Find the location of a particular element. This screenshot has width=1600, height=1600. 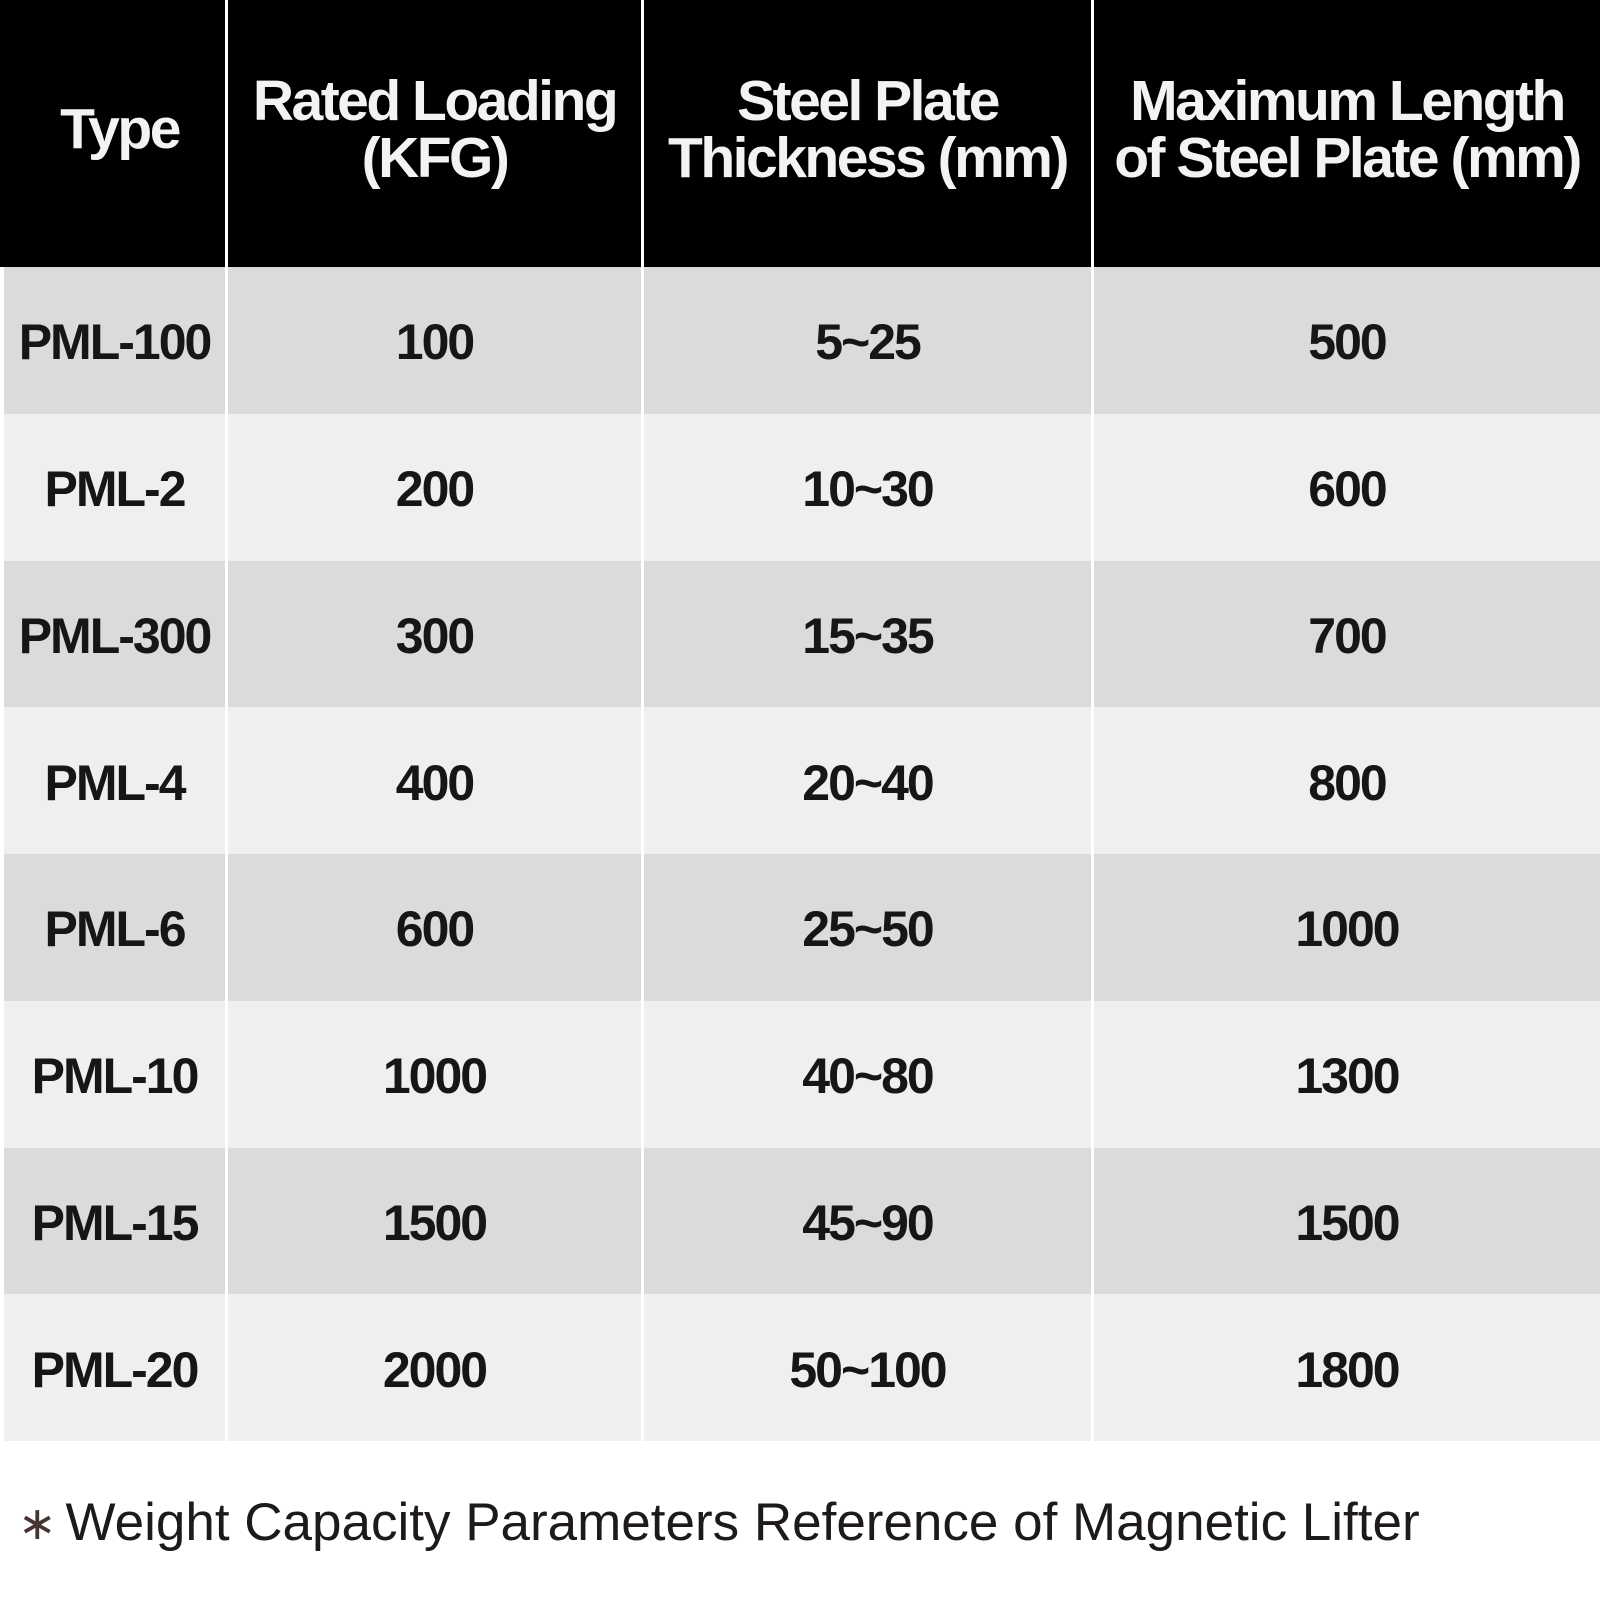

cell-rated-loading: 2000 is located at coordinates (436, 1367).